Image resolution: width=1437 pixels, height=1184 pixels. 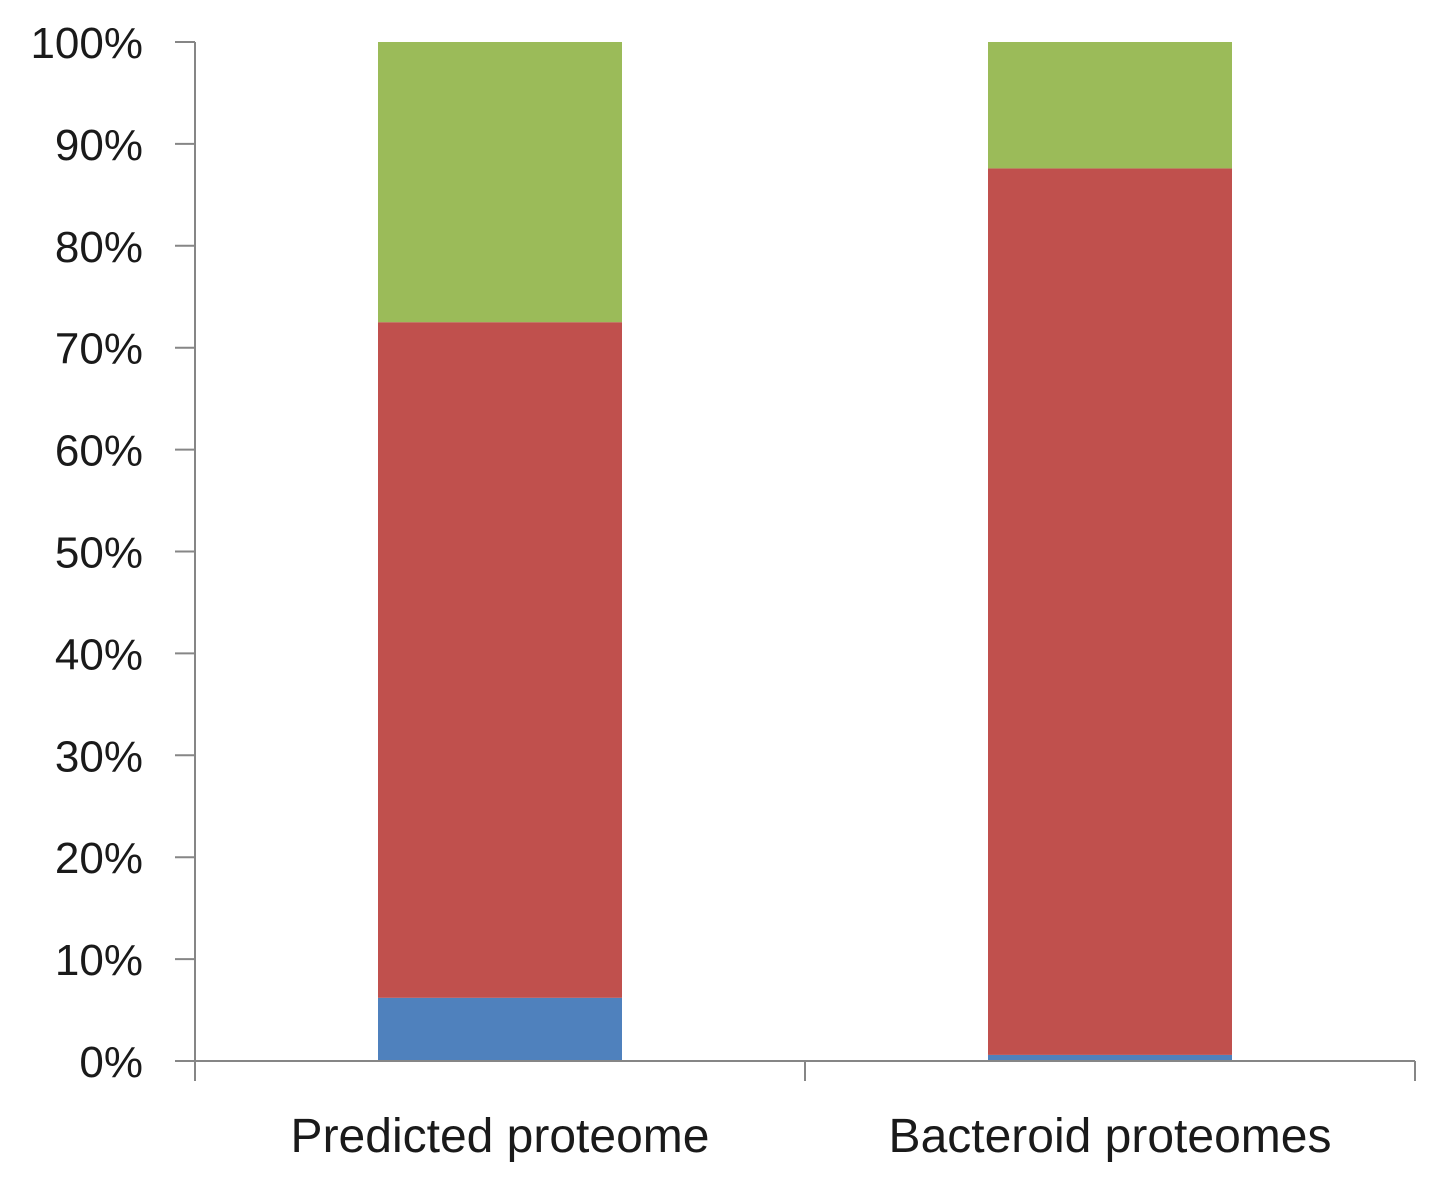 I want to click on y-tick-label: 0%, so click(x=111, y=1062).